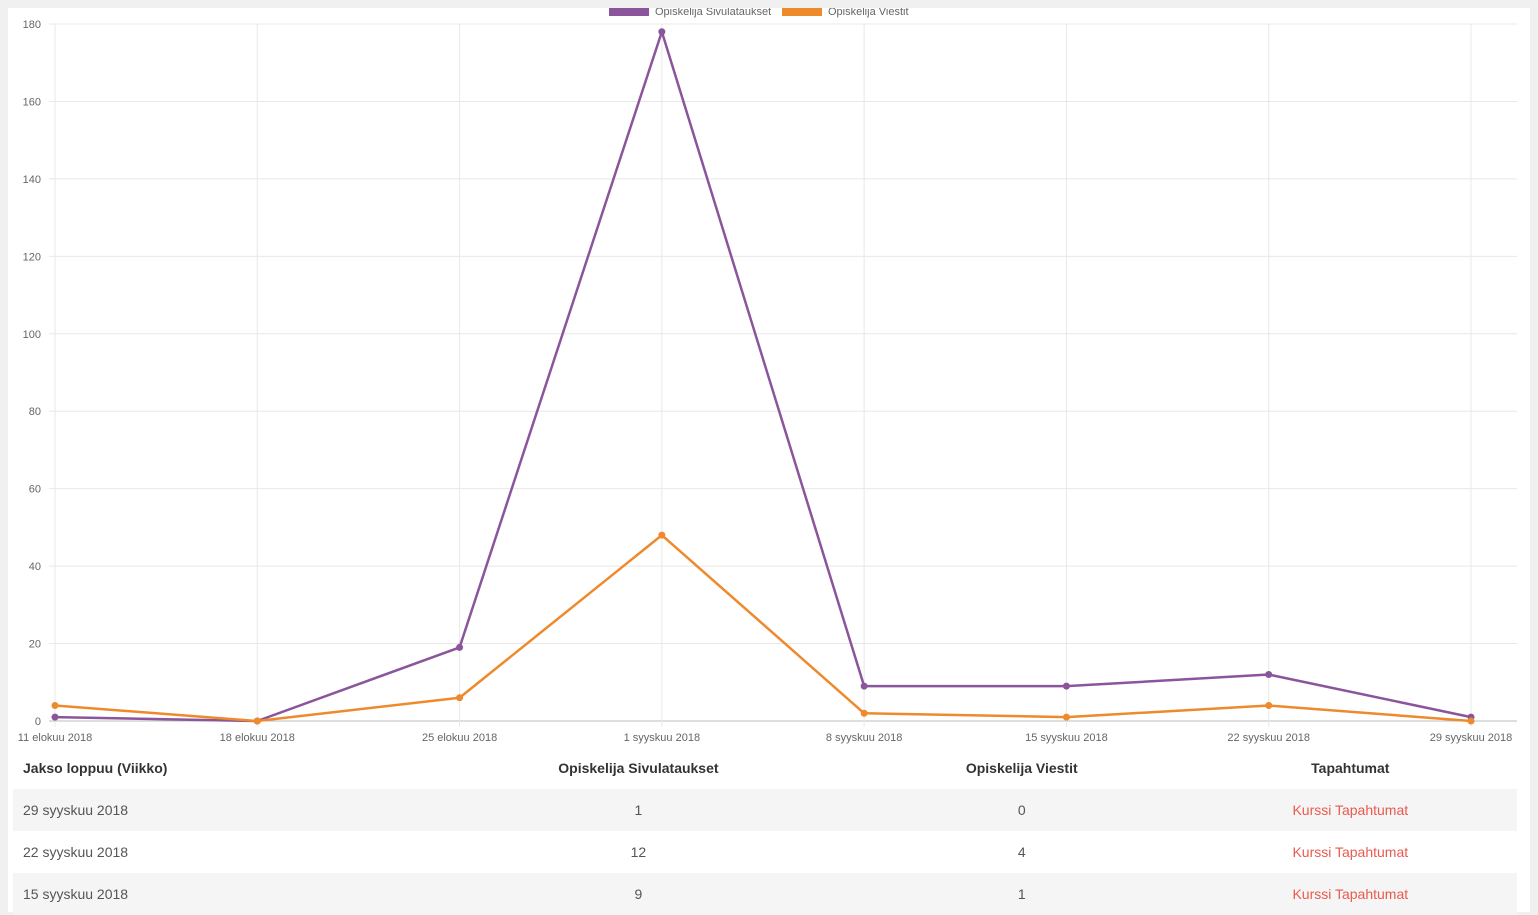 The width and height of the screenshot is (1538, 915). What do you see at coordinates (638, 810) in the screenshot?
I see `cell-page-loads: 1` at bounding box center [638, 810].